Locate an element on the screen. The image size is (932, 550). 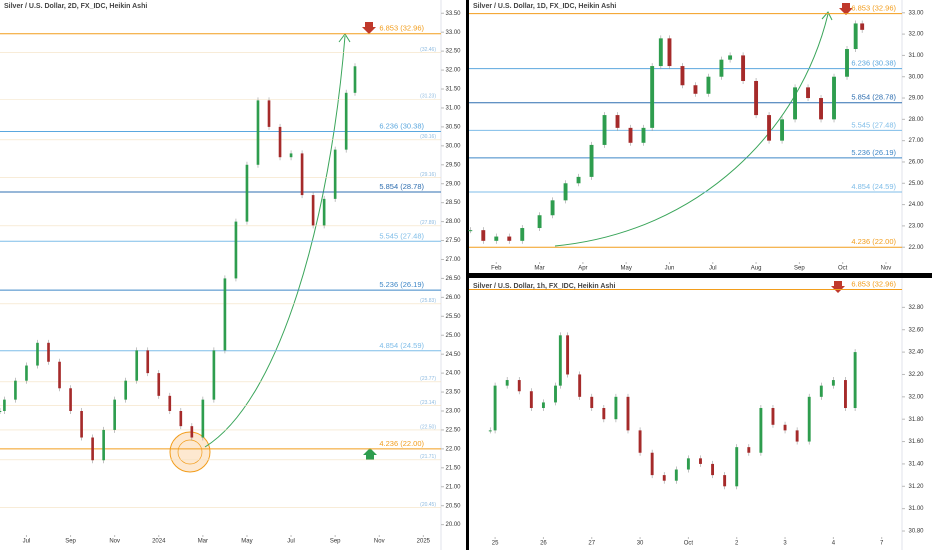
x-tick-label: Jul is located at coordinates (713, 269).